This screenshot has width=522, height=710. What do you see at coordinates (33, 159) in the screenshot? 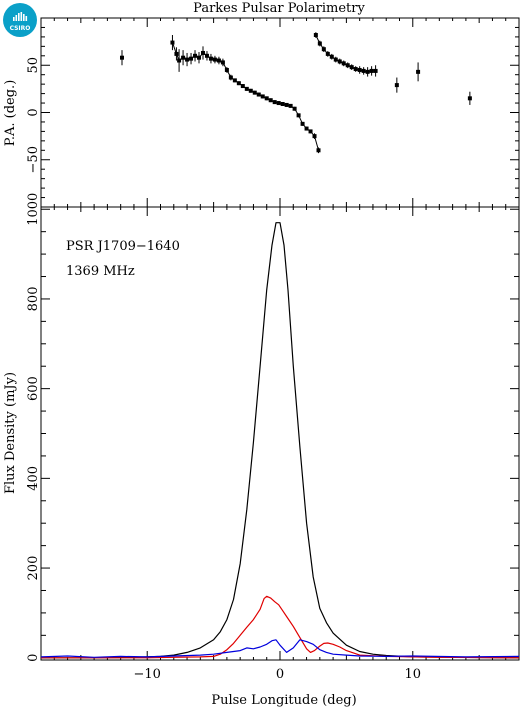
I see `pa-y-tick-label: −50` at bounding box center [33, 159].